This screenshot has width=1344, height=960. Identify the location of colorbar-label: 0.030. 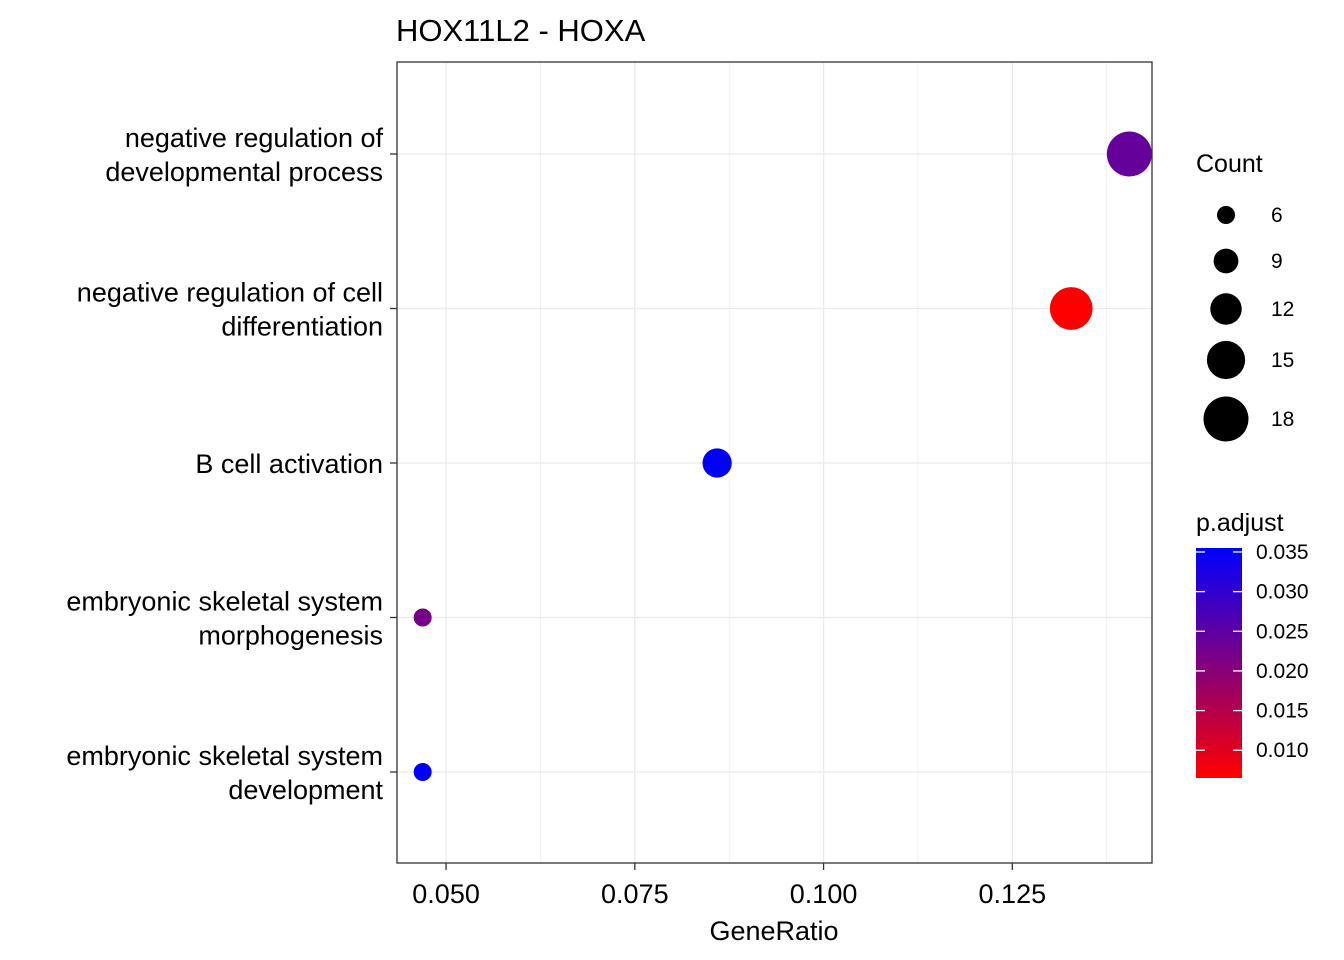
(1282, 592).